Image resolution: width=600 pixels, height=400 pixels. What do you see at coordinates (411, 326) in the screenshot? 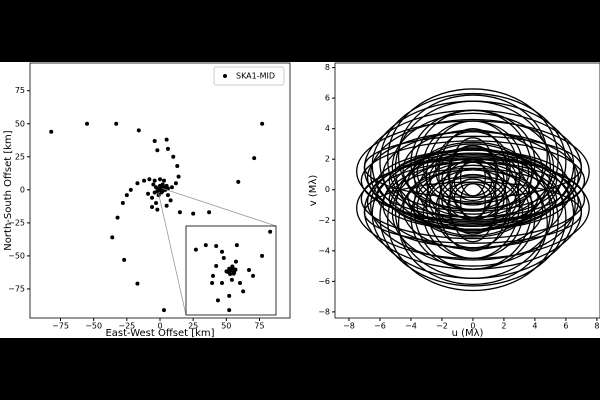
I see `x-tick-label: −4` at bounding box center [411, 326].